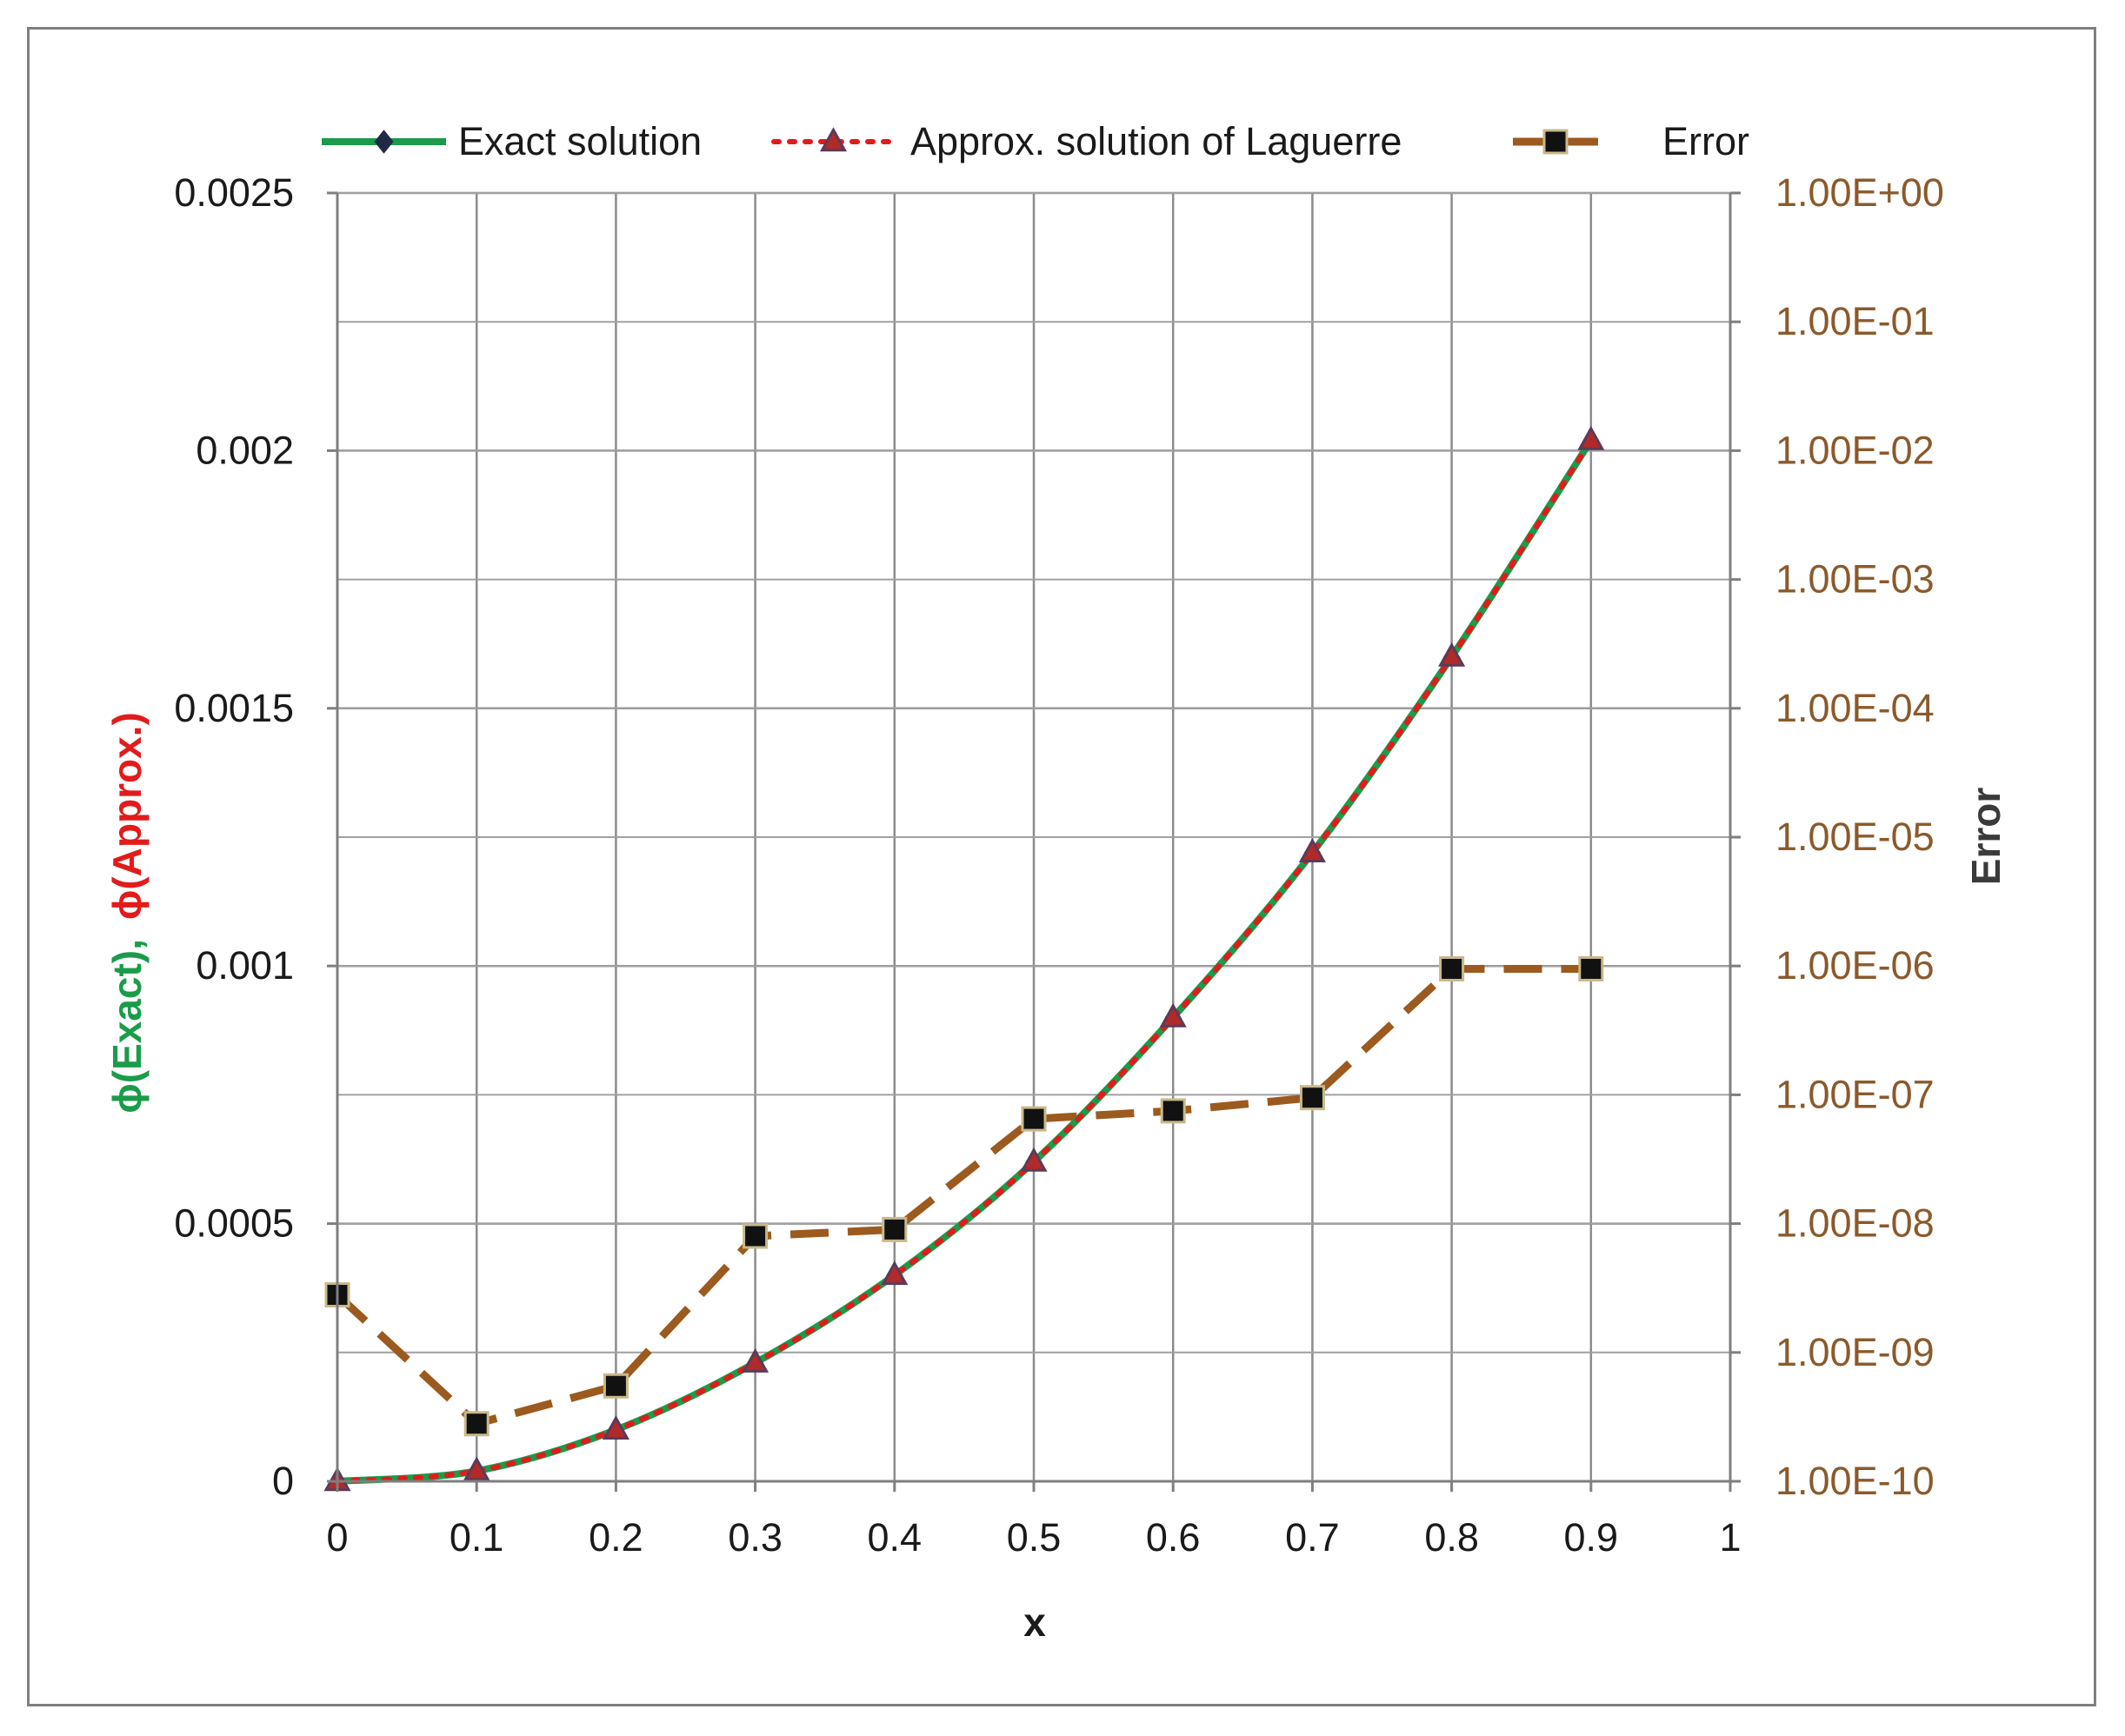  Describe the element at coordinates (1730, 1537) in the screenshot. I see `x-tick-label: 1` at that location.